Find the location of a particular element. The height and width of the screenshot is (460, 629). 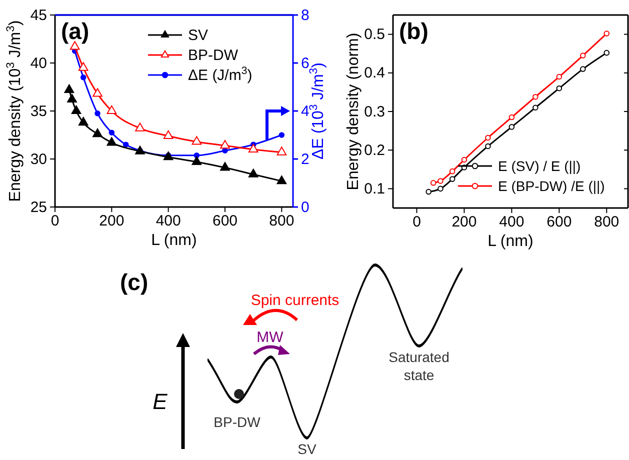

y-tick-label: 35 is located at coordinates (38, 111).